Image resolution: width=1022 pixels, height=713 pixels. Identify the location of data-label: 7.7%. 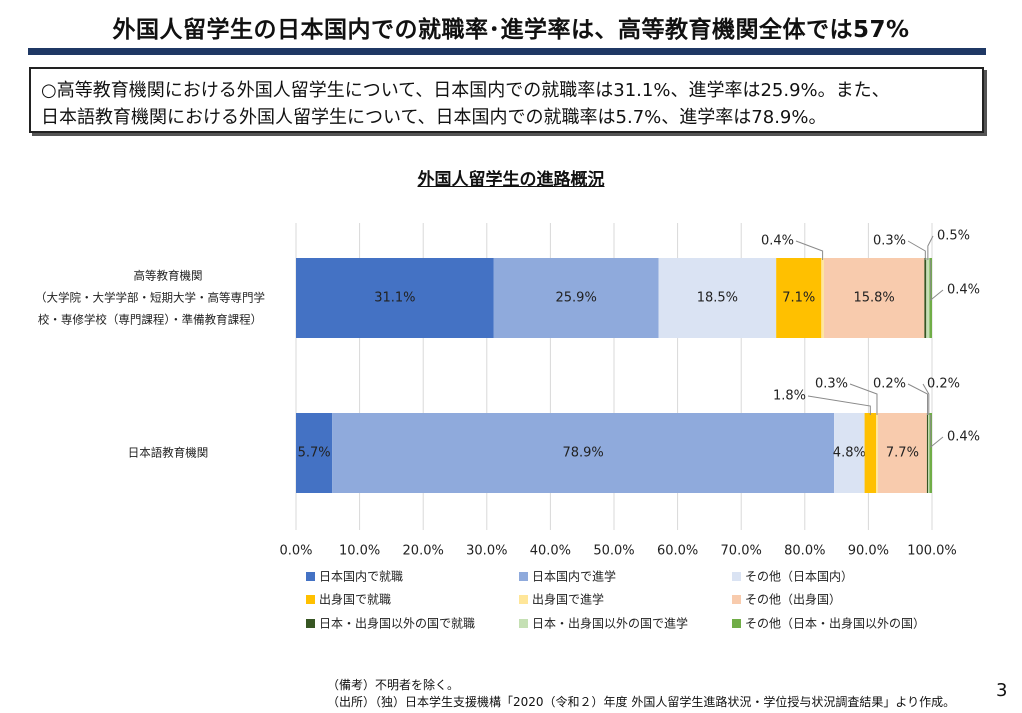
(902, 453).